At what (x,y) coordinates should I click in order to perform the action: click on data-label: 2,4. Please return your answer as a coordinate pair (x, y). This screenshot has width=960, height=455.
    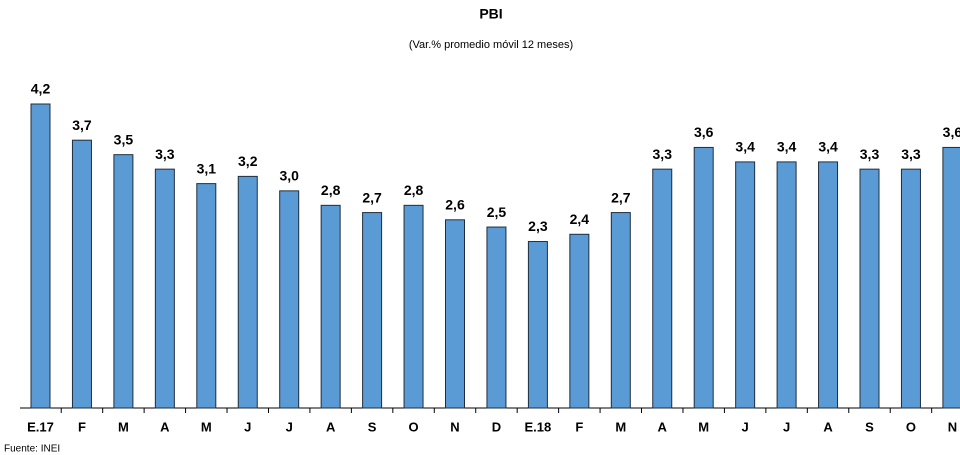
    Looking at the image, I should click on (580, 219).